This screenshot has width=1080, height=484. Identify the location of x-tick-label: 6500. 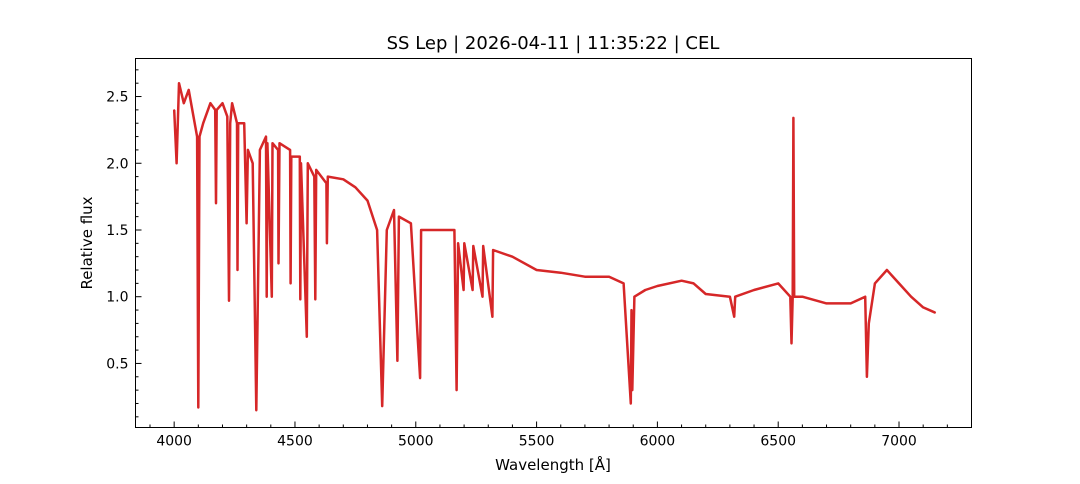
(778, 442).